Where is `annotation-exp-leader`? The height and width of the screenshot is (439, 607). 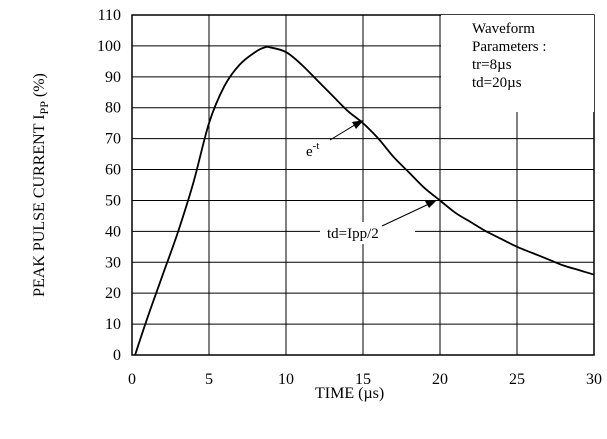 annotation-exp-leader is located at coordinates (344, 131).